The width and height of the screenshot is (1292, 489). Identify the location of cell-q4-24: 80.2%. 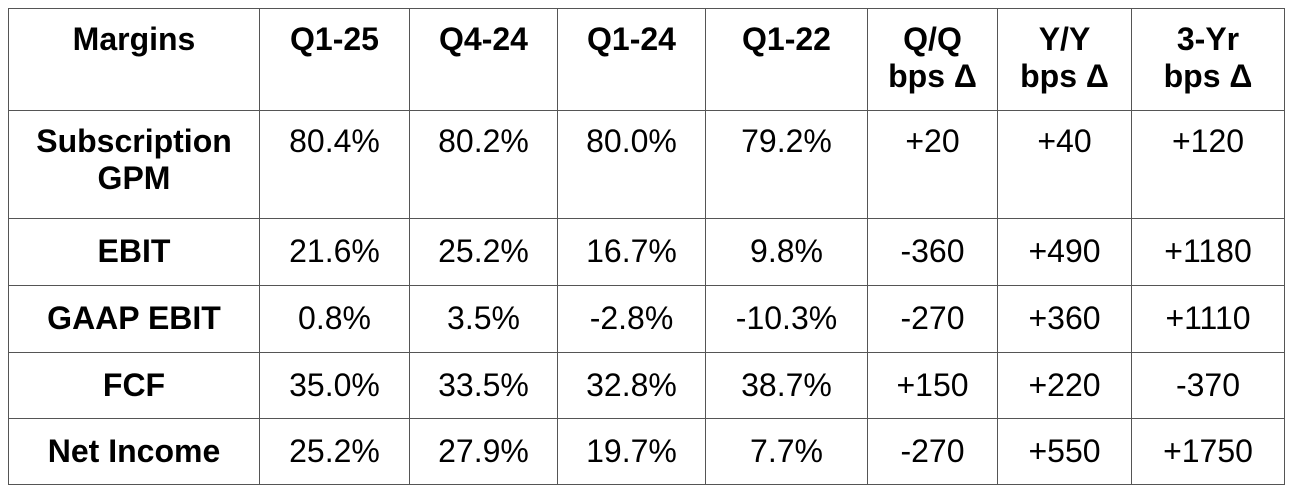
(483, 164).